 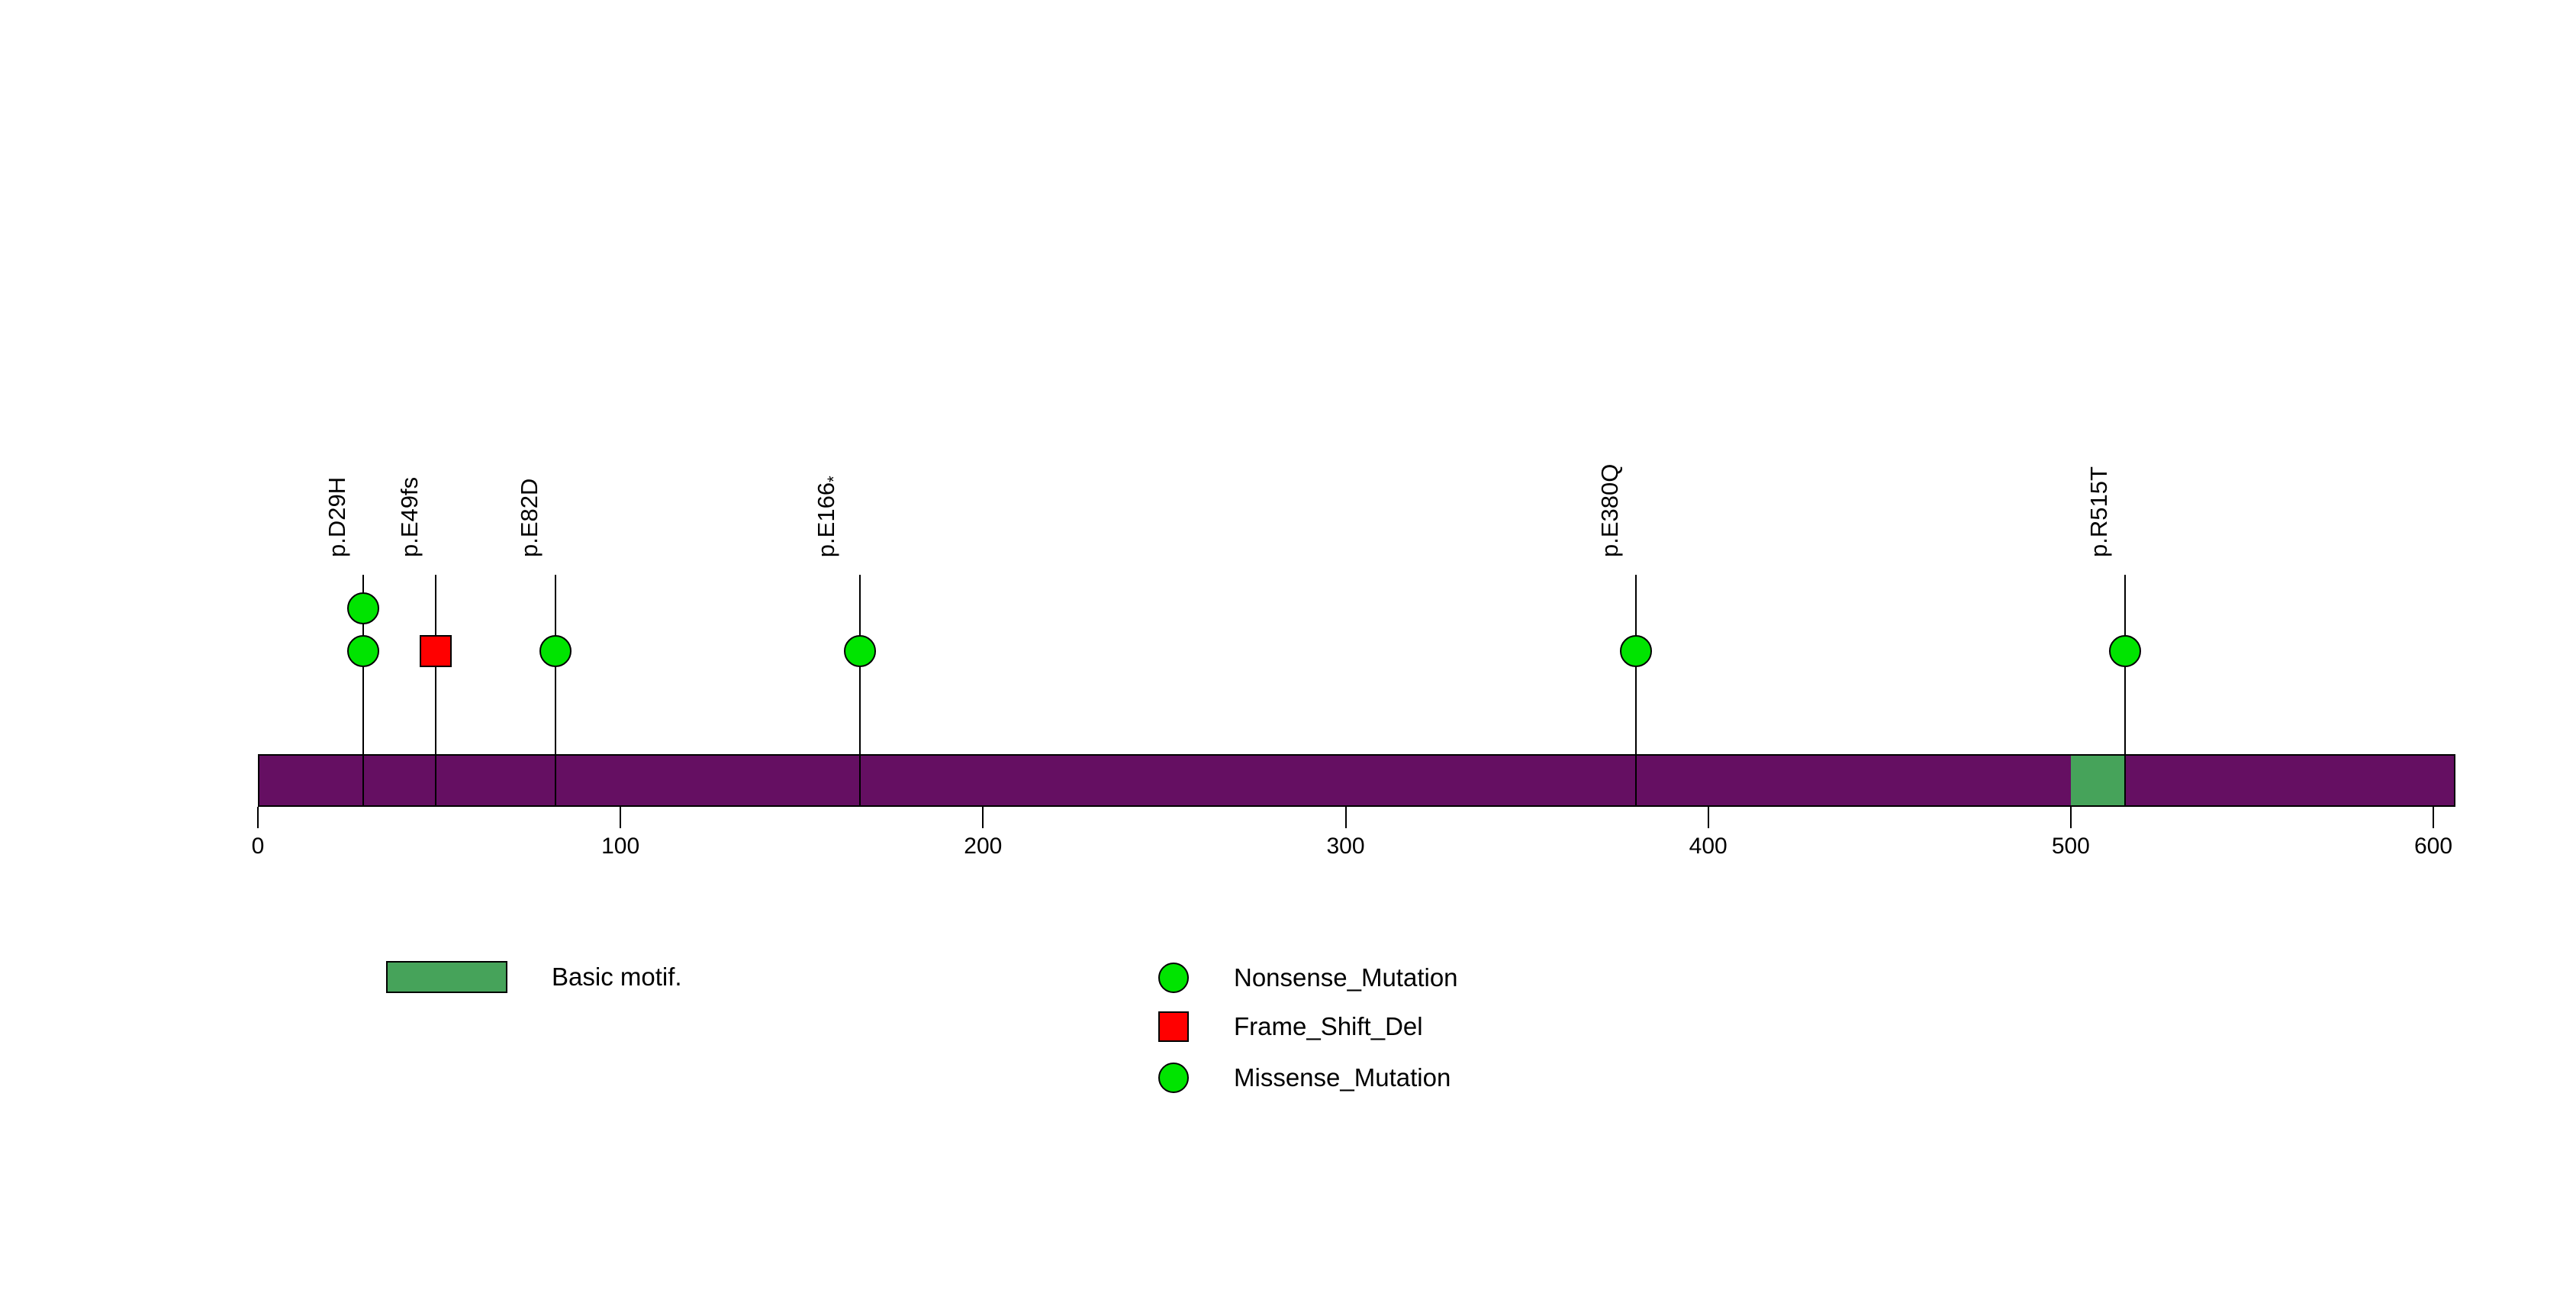 I want to click on axis-tick-label: 400, so click(x=1708, y=847).